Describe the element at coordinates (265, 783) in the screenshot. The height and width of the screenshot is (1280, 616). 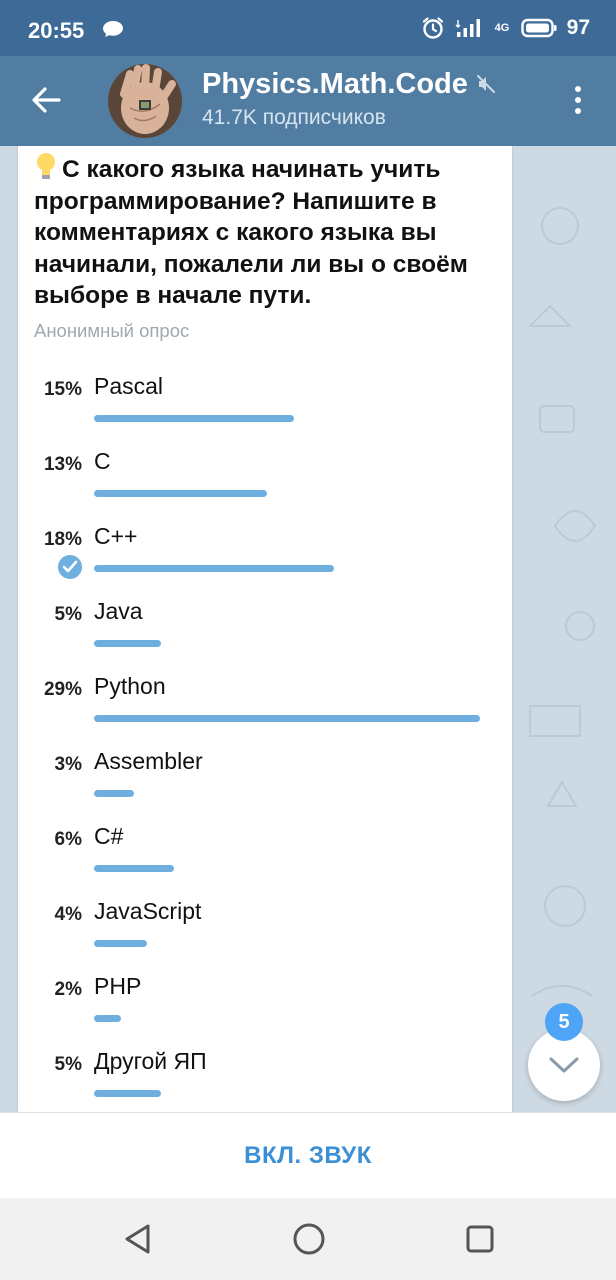
I see `poll-option: 3% Assembler` at that location.